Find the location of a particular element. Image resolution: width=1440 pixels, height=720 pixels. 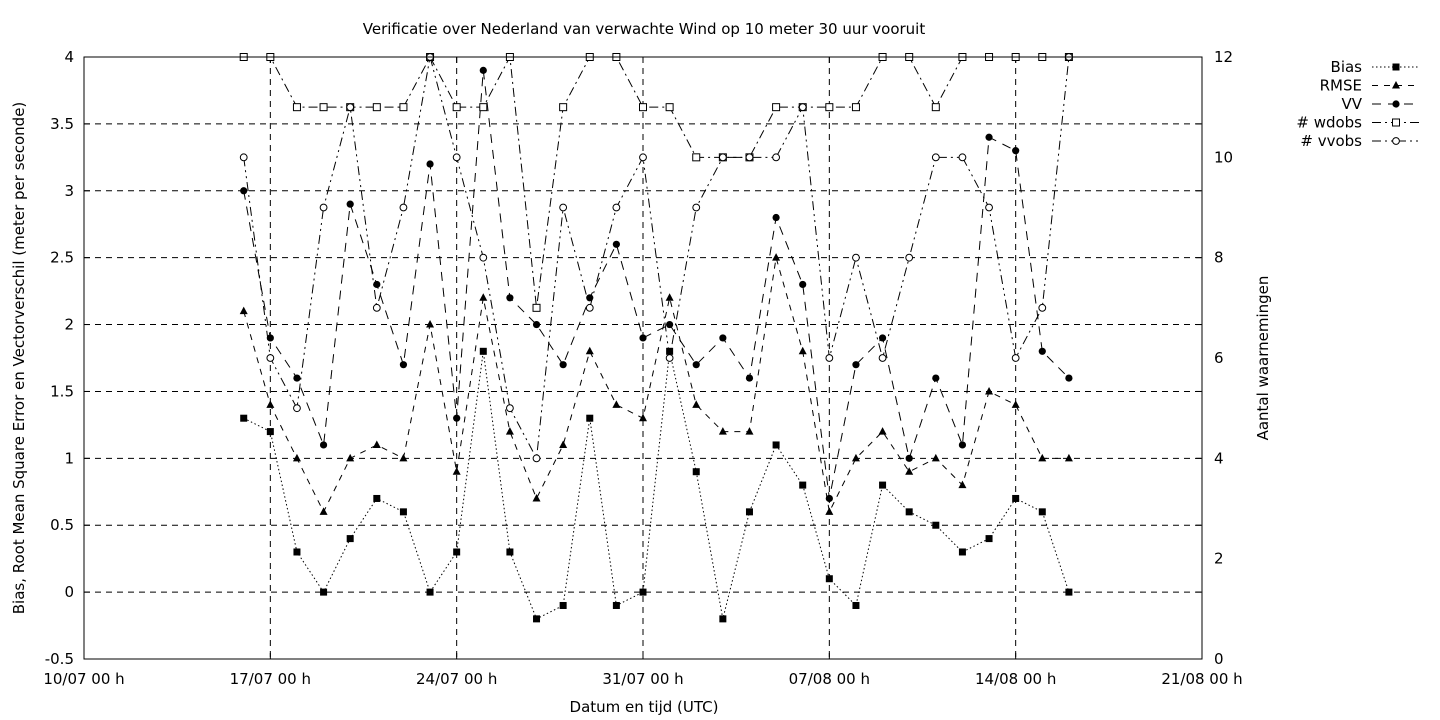

legend-label: # wdobs is located at coordinates (1329, 123).